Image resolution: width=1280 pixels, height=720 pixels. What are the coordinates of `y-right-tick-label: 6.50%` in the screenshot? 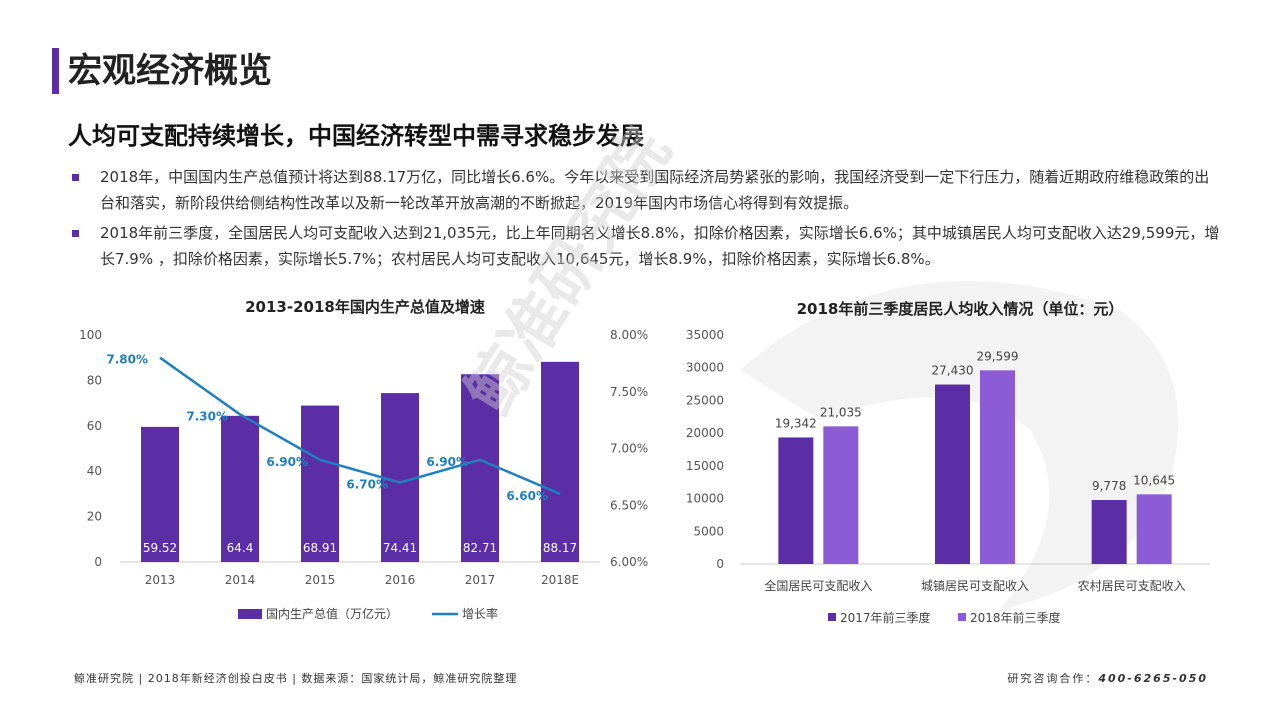 It's located at (629, 505).